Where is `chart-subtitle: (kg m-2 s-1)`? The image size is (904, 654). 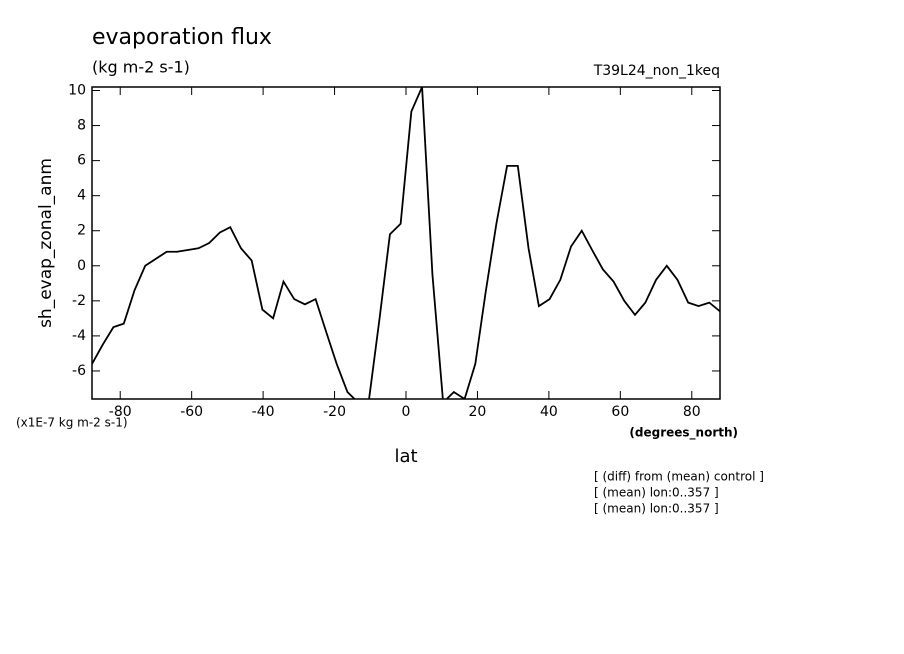 chart-subtitle: (kg m-2 s-1) is located at coordinates (141, 67).